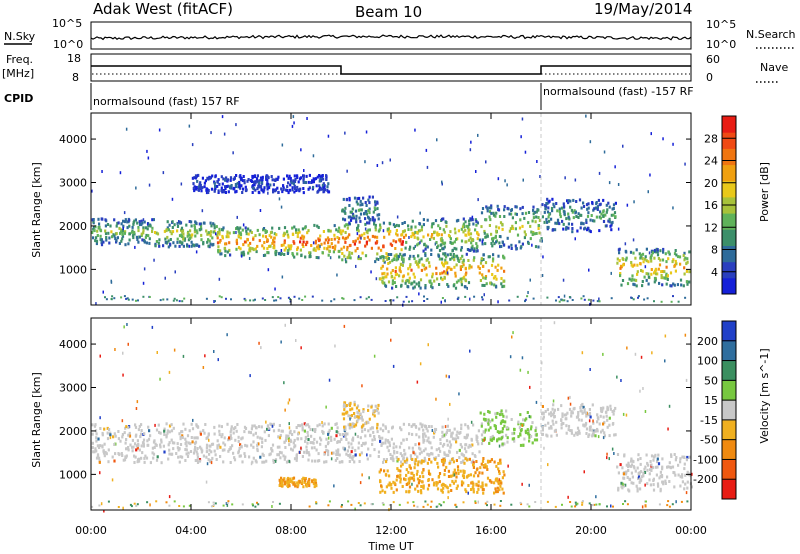 This screenshot has width=800, height=554. Describe the element at coordinates (709, 420) in the screenshot. I see `colorbar-tick-label: -15` at that location.